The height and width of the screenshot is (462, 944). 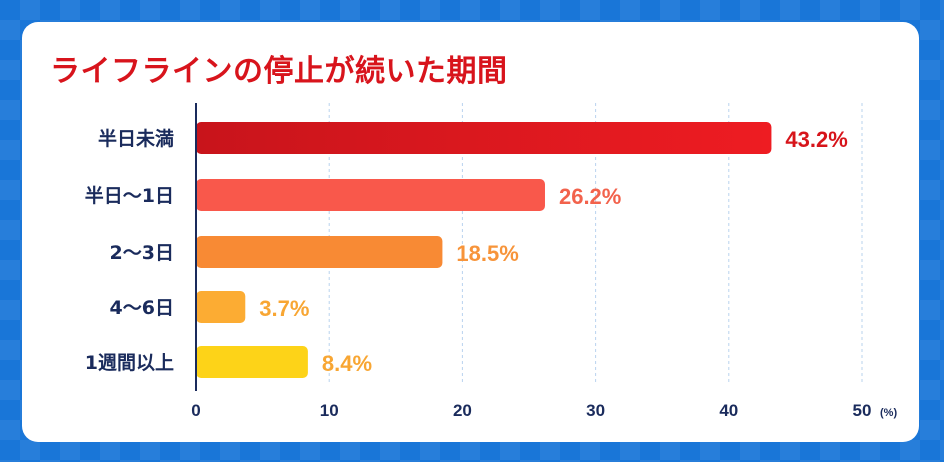 I want to click on x-tick-label: 30, so click(x=595, y=410).